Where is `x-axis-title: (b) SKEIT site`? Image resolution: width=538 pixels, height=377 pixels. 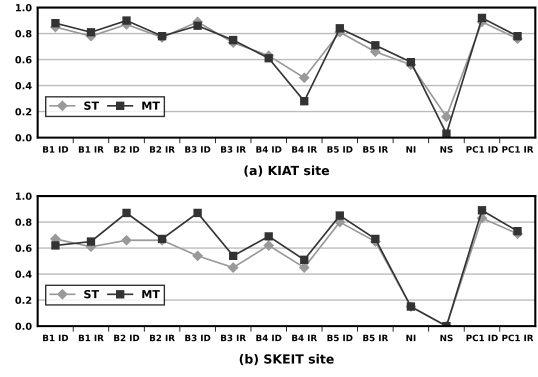 x-axis-title: (b) SKEIT site is located at coordinates (287, 360).